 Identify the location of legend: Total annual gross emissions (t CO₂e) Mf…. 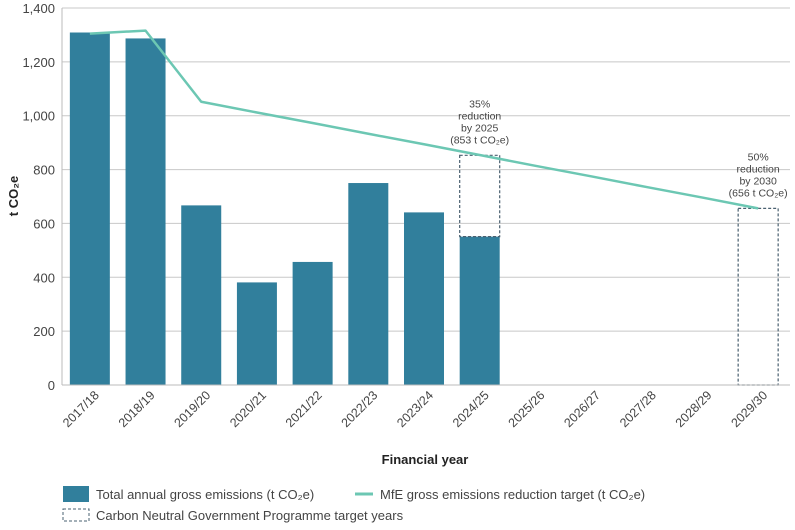
(354, 504).